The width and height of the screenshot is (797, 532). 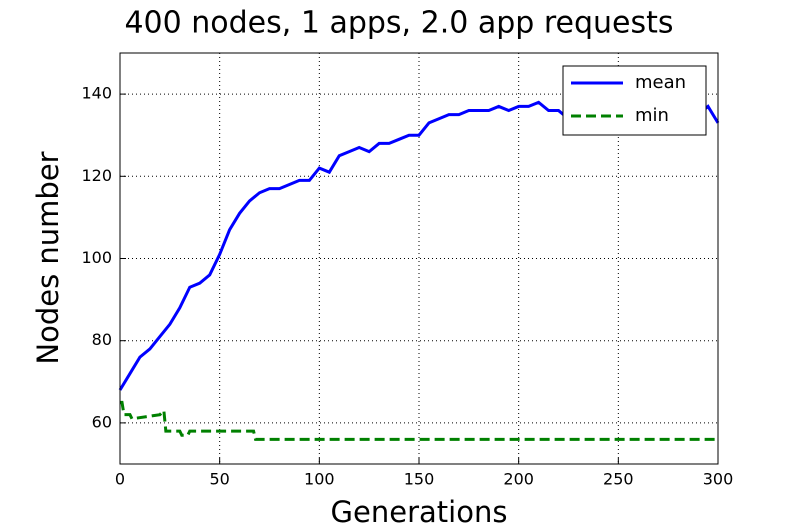 I want to click on legend-label: min, so click(x=652, y=115).